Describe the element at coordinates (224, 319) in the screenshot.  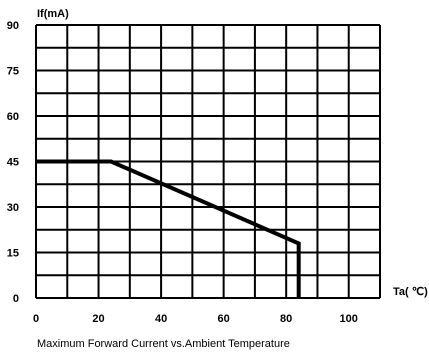
I see `x-tick-label: 60` at that location.